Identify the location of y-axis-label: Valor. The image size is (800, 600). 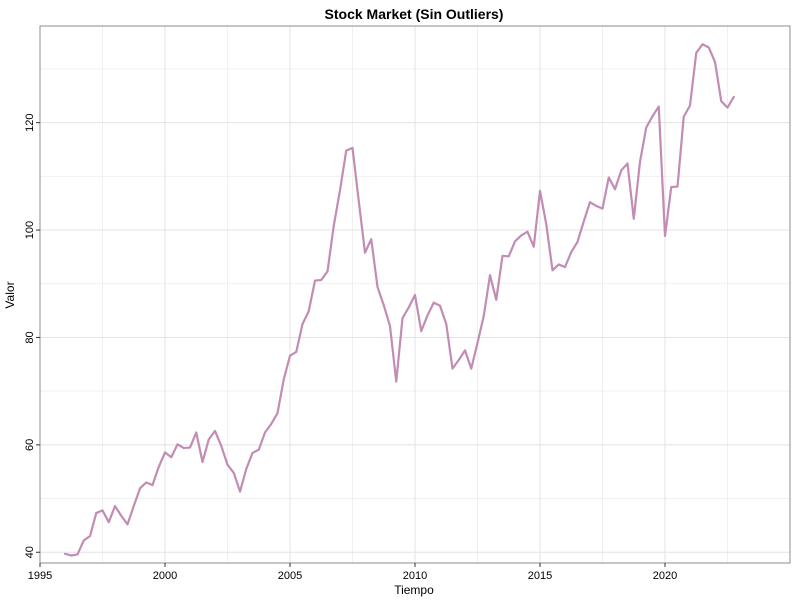
(10, 294).